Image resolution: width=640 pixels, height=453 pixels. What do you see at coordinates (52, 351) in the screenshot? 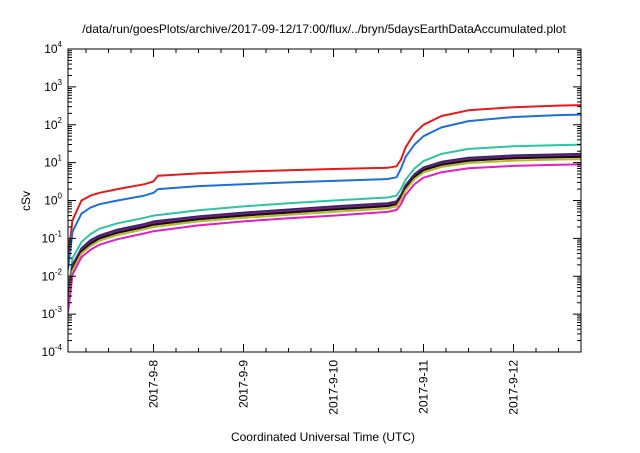
I see `y-tick-label: 10⁻⁴` at bounding box center [52, 351].